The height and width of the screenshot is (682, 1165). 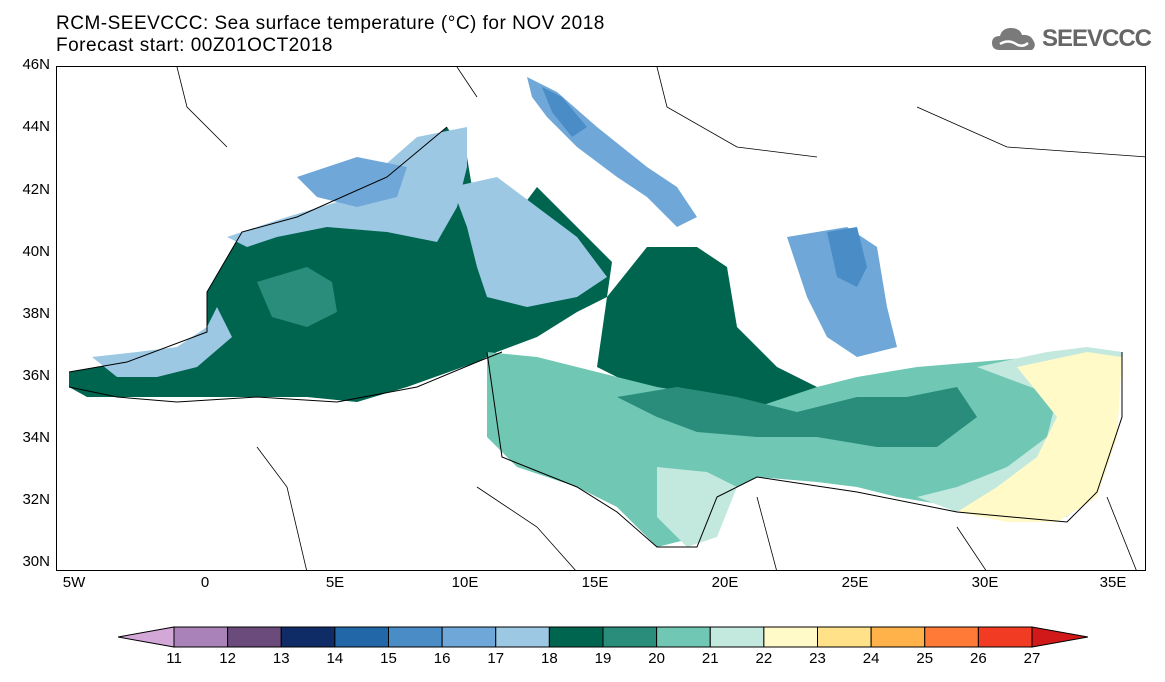 I want to click on colorbar-label: 17, so click(x=496, y=658).